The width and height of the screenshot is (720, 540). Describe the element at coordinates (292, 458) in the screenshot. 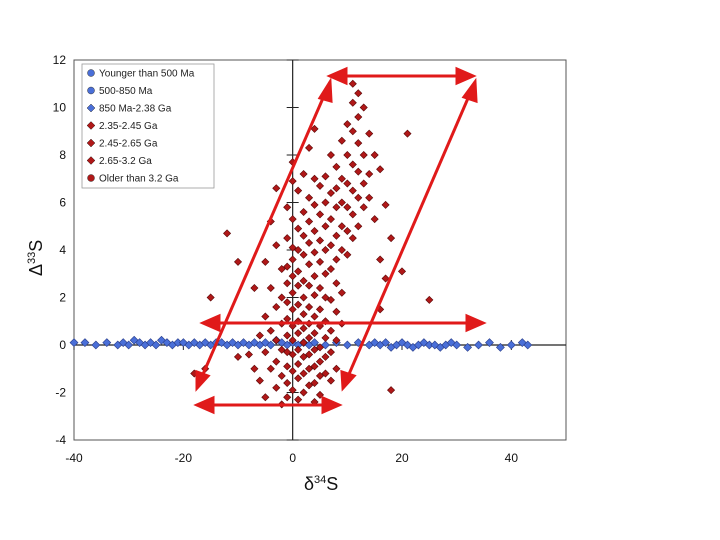

I see `x-tick-label: 0` at that location.